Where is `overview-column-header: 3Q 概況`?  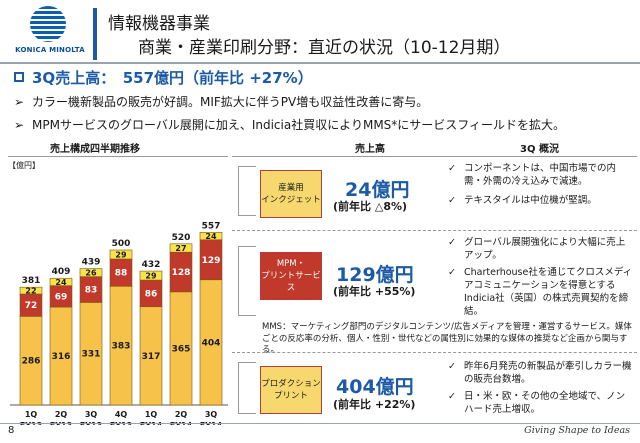
overview-column-header: 3Q 概況 is located at coordinates (539, 149).